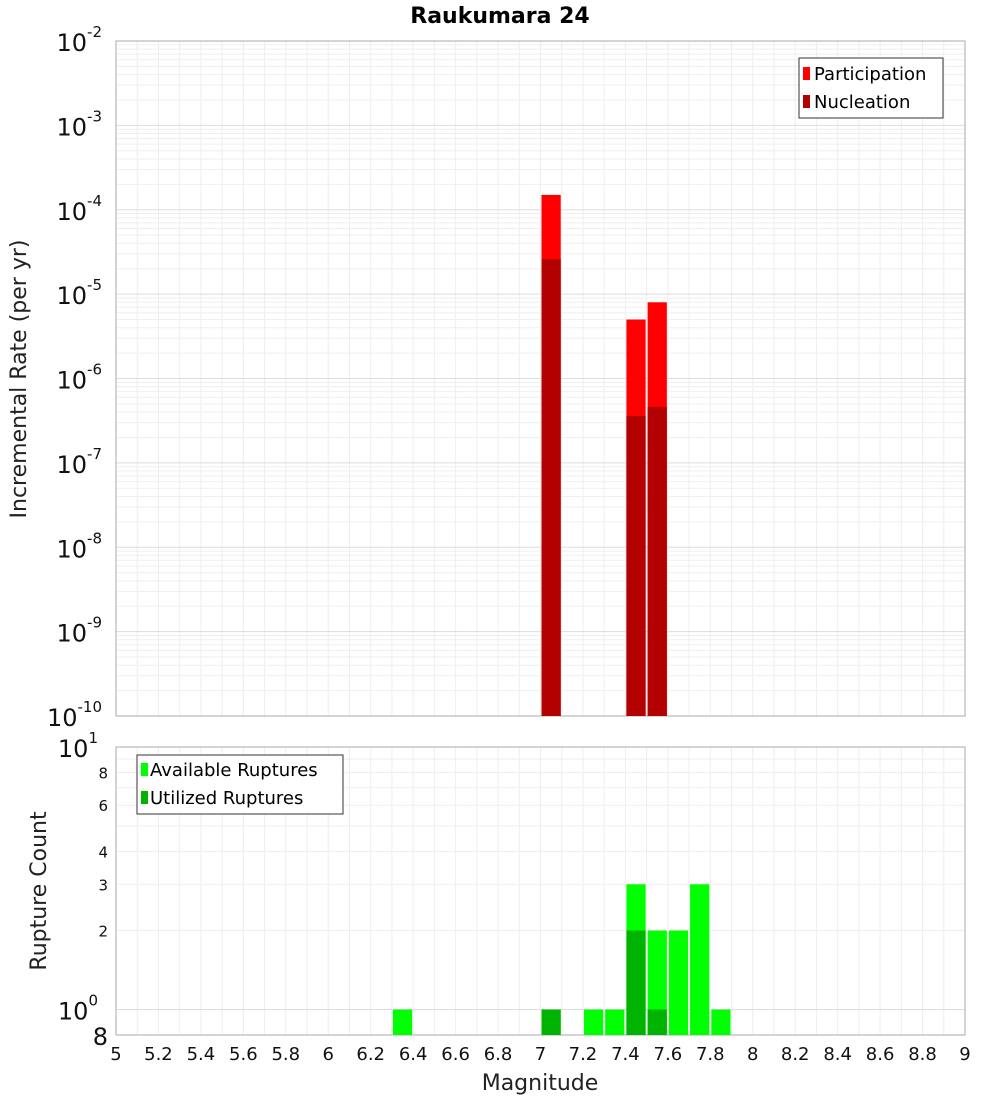  I want to click on bottom-legend: Available Ruptures Utilized Ruptures, so click(240, 784).